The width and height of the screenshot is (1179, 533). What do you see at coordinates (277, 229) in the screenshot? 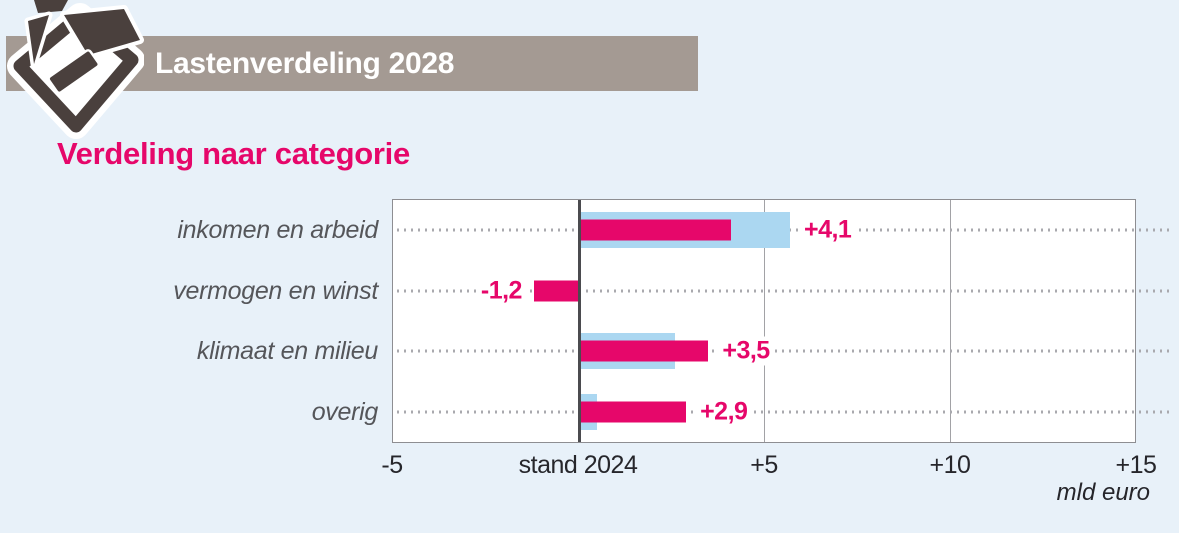
I see `category-label: inkomen en arbeid` at bounding box center [277, 229].